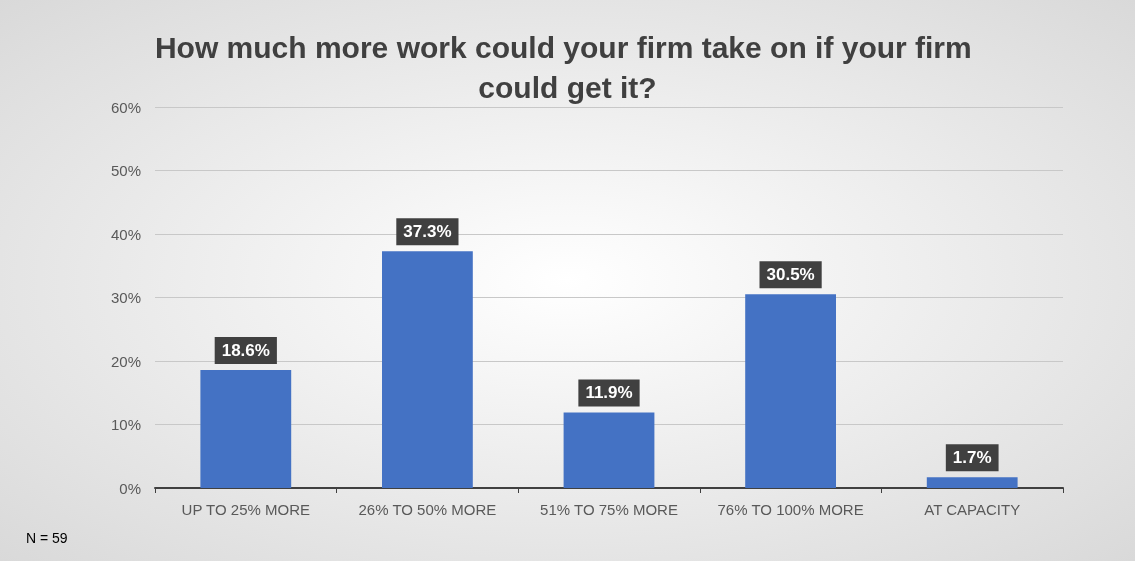 This screenshot has height=561, width=1135. Describe the element at coordinates (972, 458) in the screenshot. I see `data-label: 1.7%` at that location.